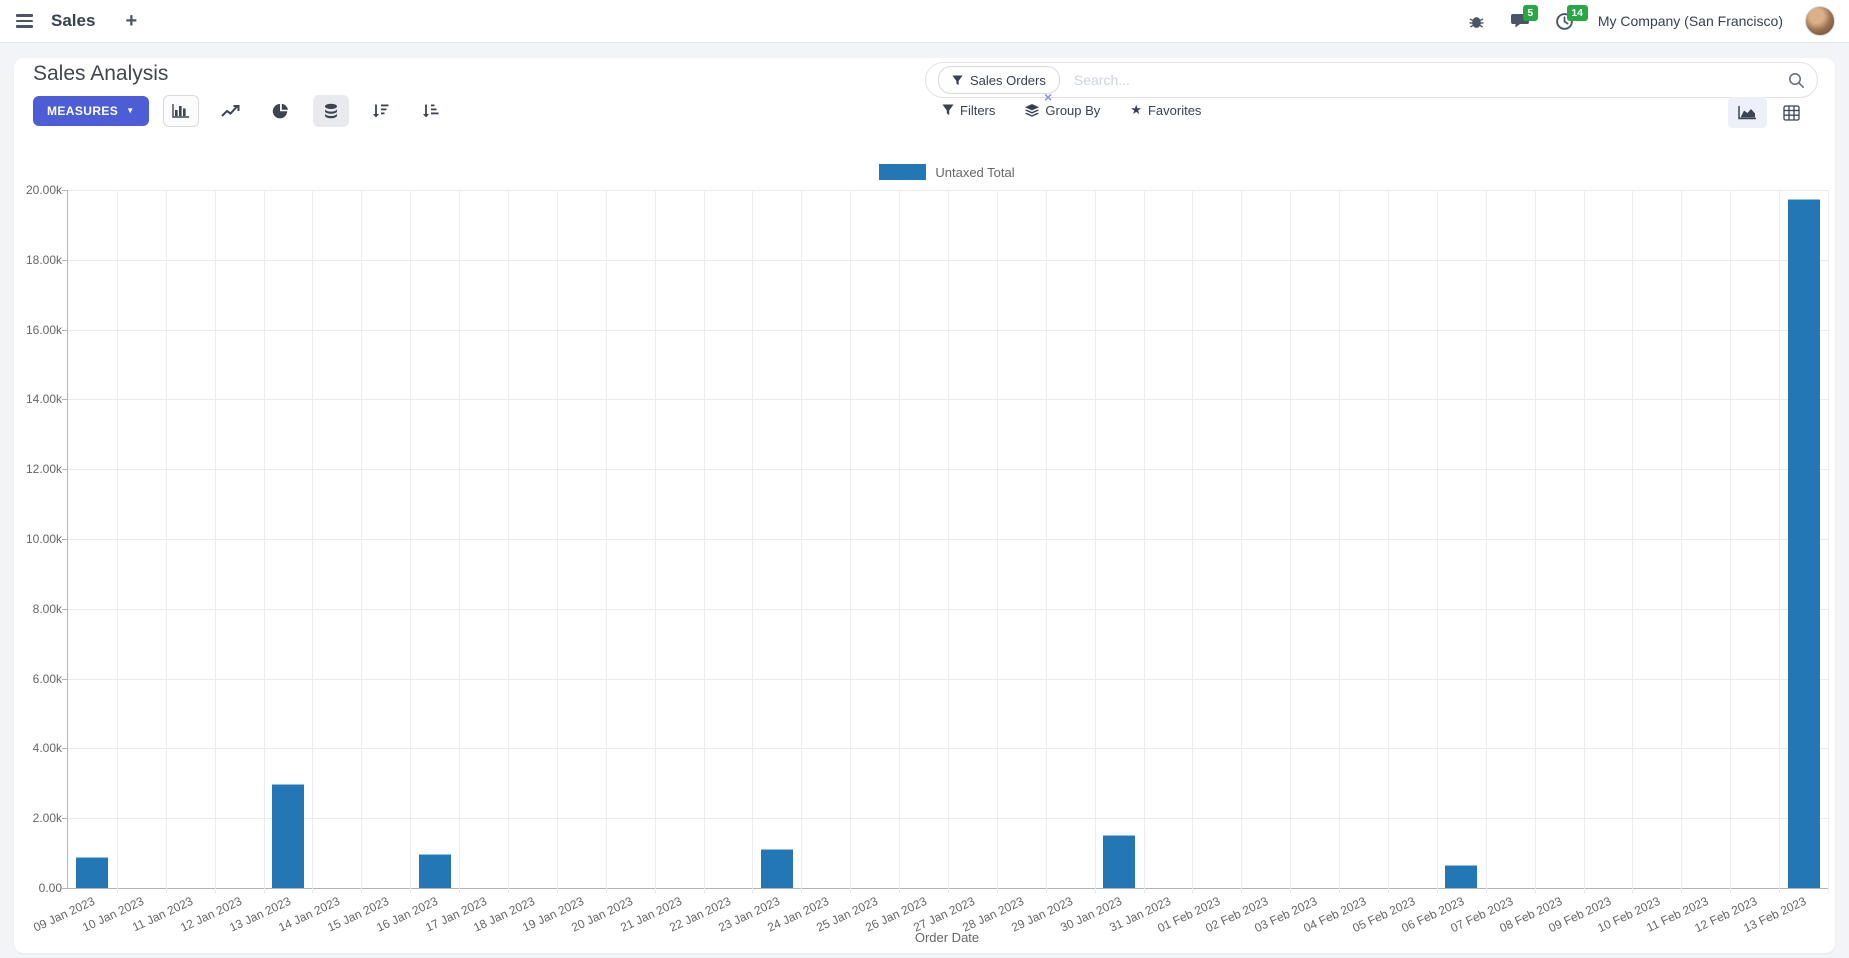  I want to click on pivot-view-button, so click(1791, 112).